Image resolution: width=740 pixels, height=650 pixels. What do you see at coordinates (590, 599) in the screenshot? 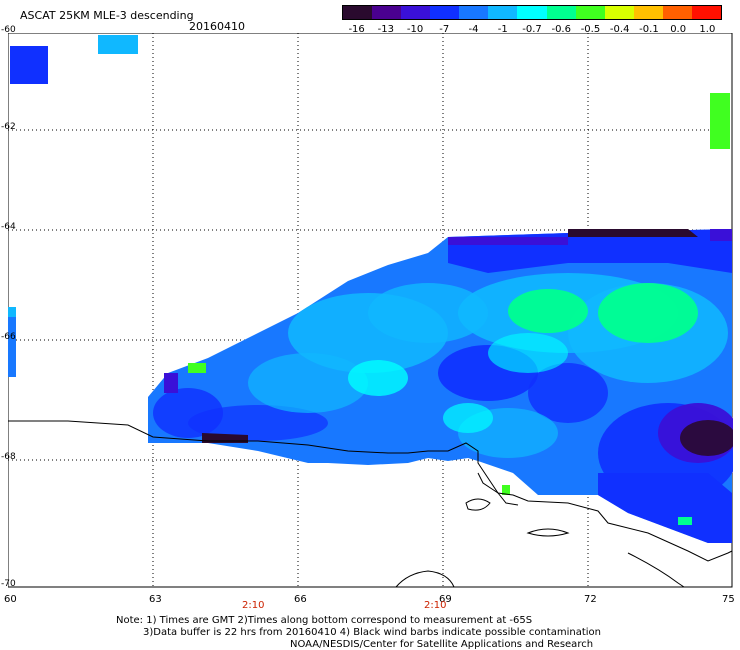
I see `longitude-label: 72` at bounding box center [590, 599].